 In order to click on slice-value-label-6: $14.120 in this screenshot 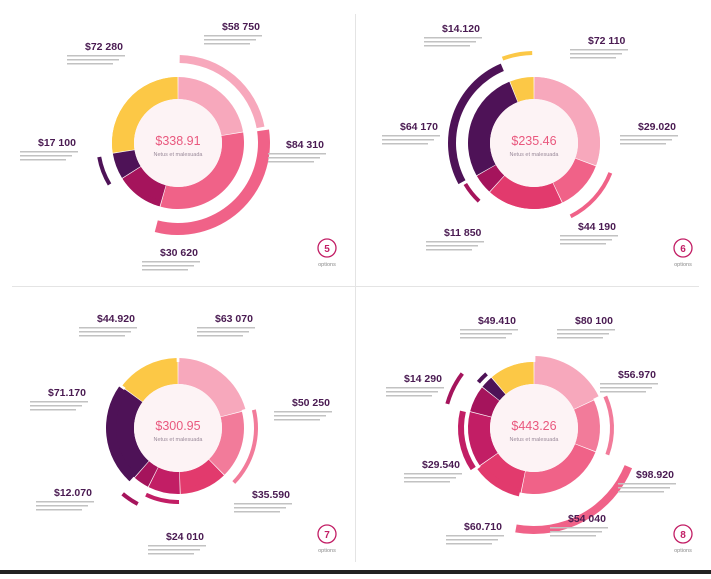, I will do `click(461, 29)`.